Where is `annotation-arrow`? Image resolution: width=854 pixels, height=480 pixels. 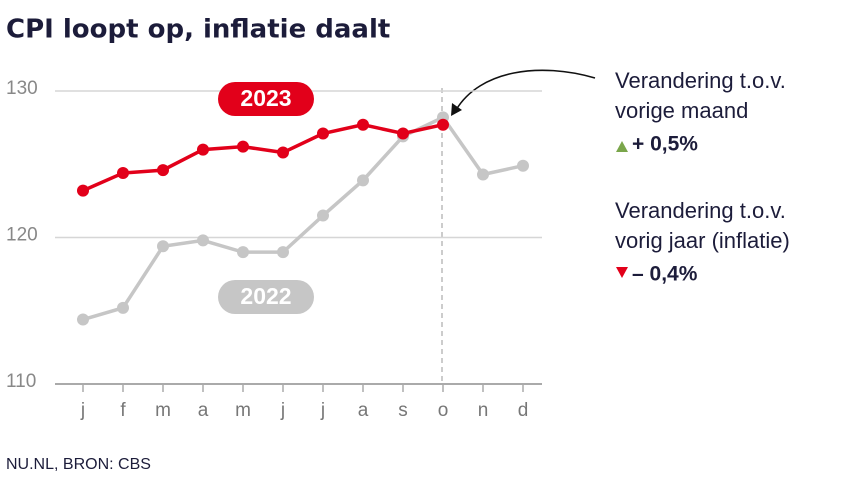 annotation-arrow is located at coordinates (525, 90).